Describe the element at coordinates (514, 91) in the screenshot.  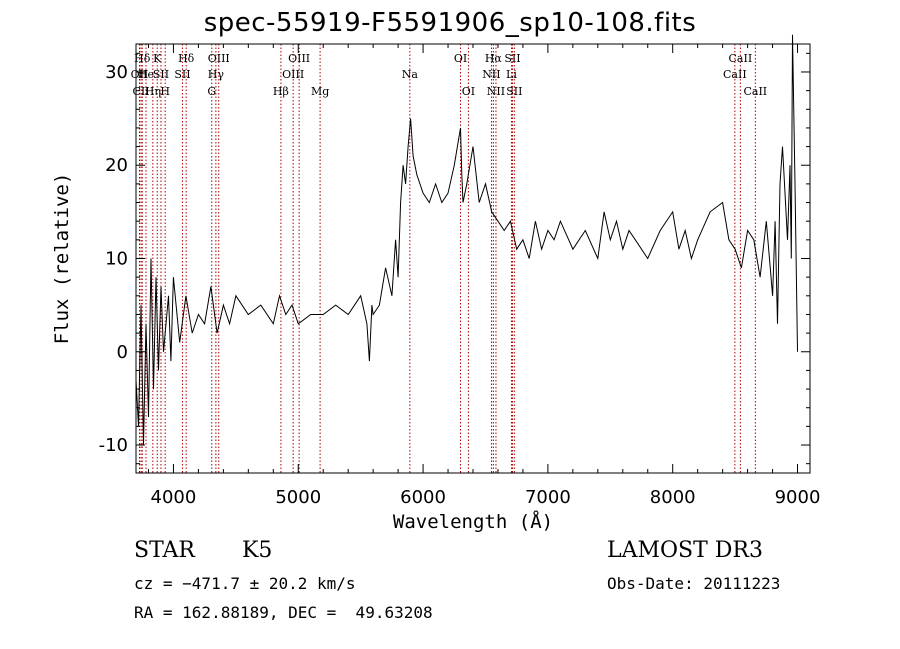
I see `line-label-25: SII` at that location.